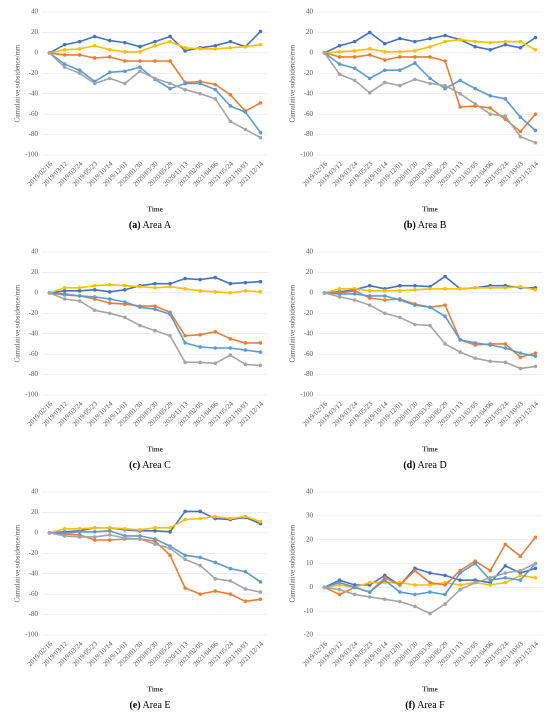 This screenshot has width=550, height=721. I want to click on y-tick-label: 0, so click(312, 292).